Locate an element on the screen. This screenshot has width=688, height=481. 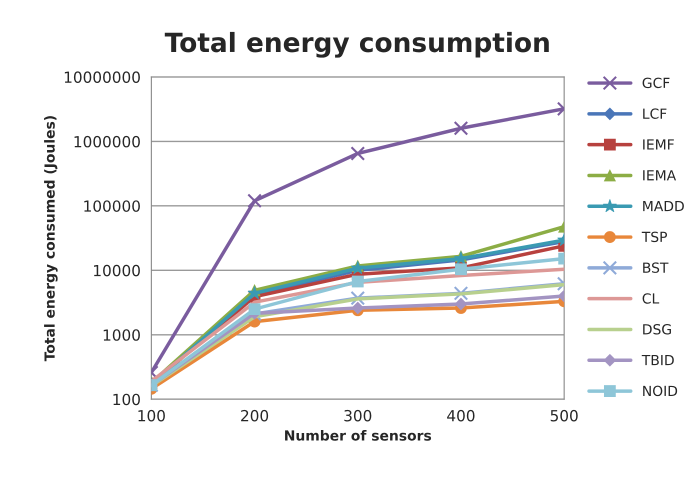
y-tick-label: 1000 is located at coordinates (122, 335).